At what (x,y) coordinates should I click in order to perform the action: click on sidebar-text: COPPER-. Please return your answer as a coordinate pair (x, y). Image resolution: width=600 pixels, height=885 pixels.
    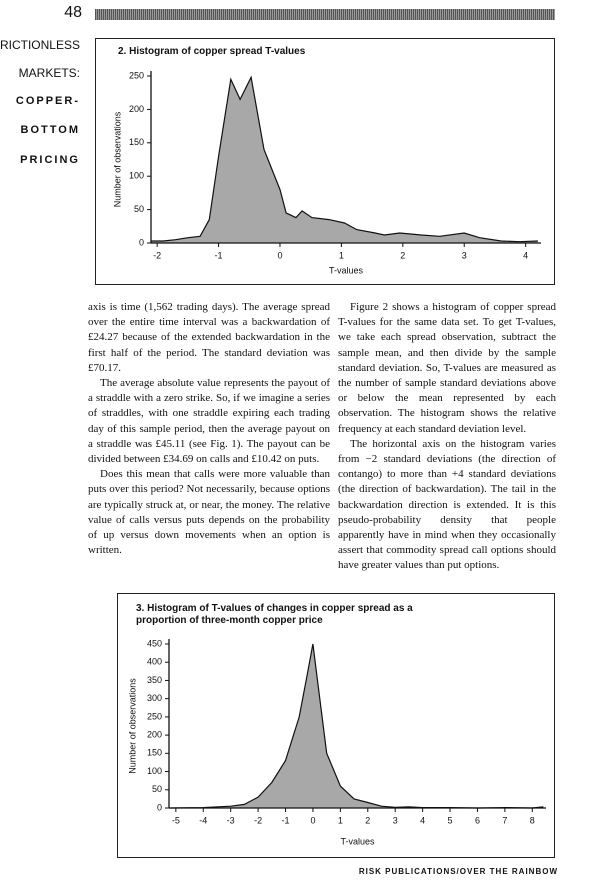
    Looking at the image, I should click on (47, 101).